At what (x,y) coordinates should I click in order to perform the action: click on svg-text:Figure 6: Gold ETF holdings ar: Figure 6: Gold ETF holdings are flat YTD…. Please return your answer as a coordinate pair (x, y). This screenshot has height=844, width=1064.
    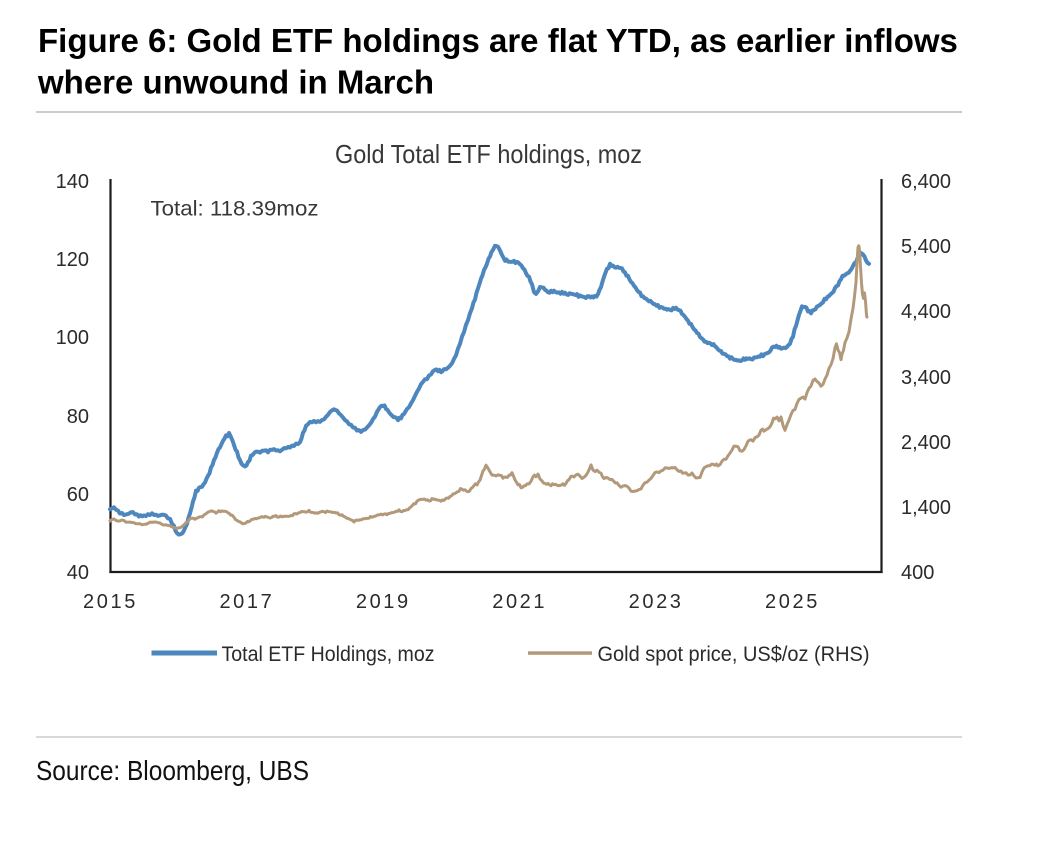
    Looking at the image, I should click on (498, 40).